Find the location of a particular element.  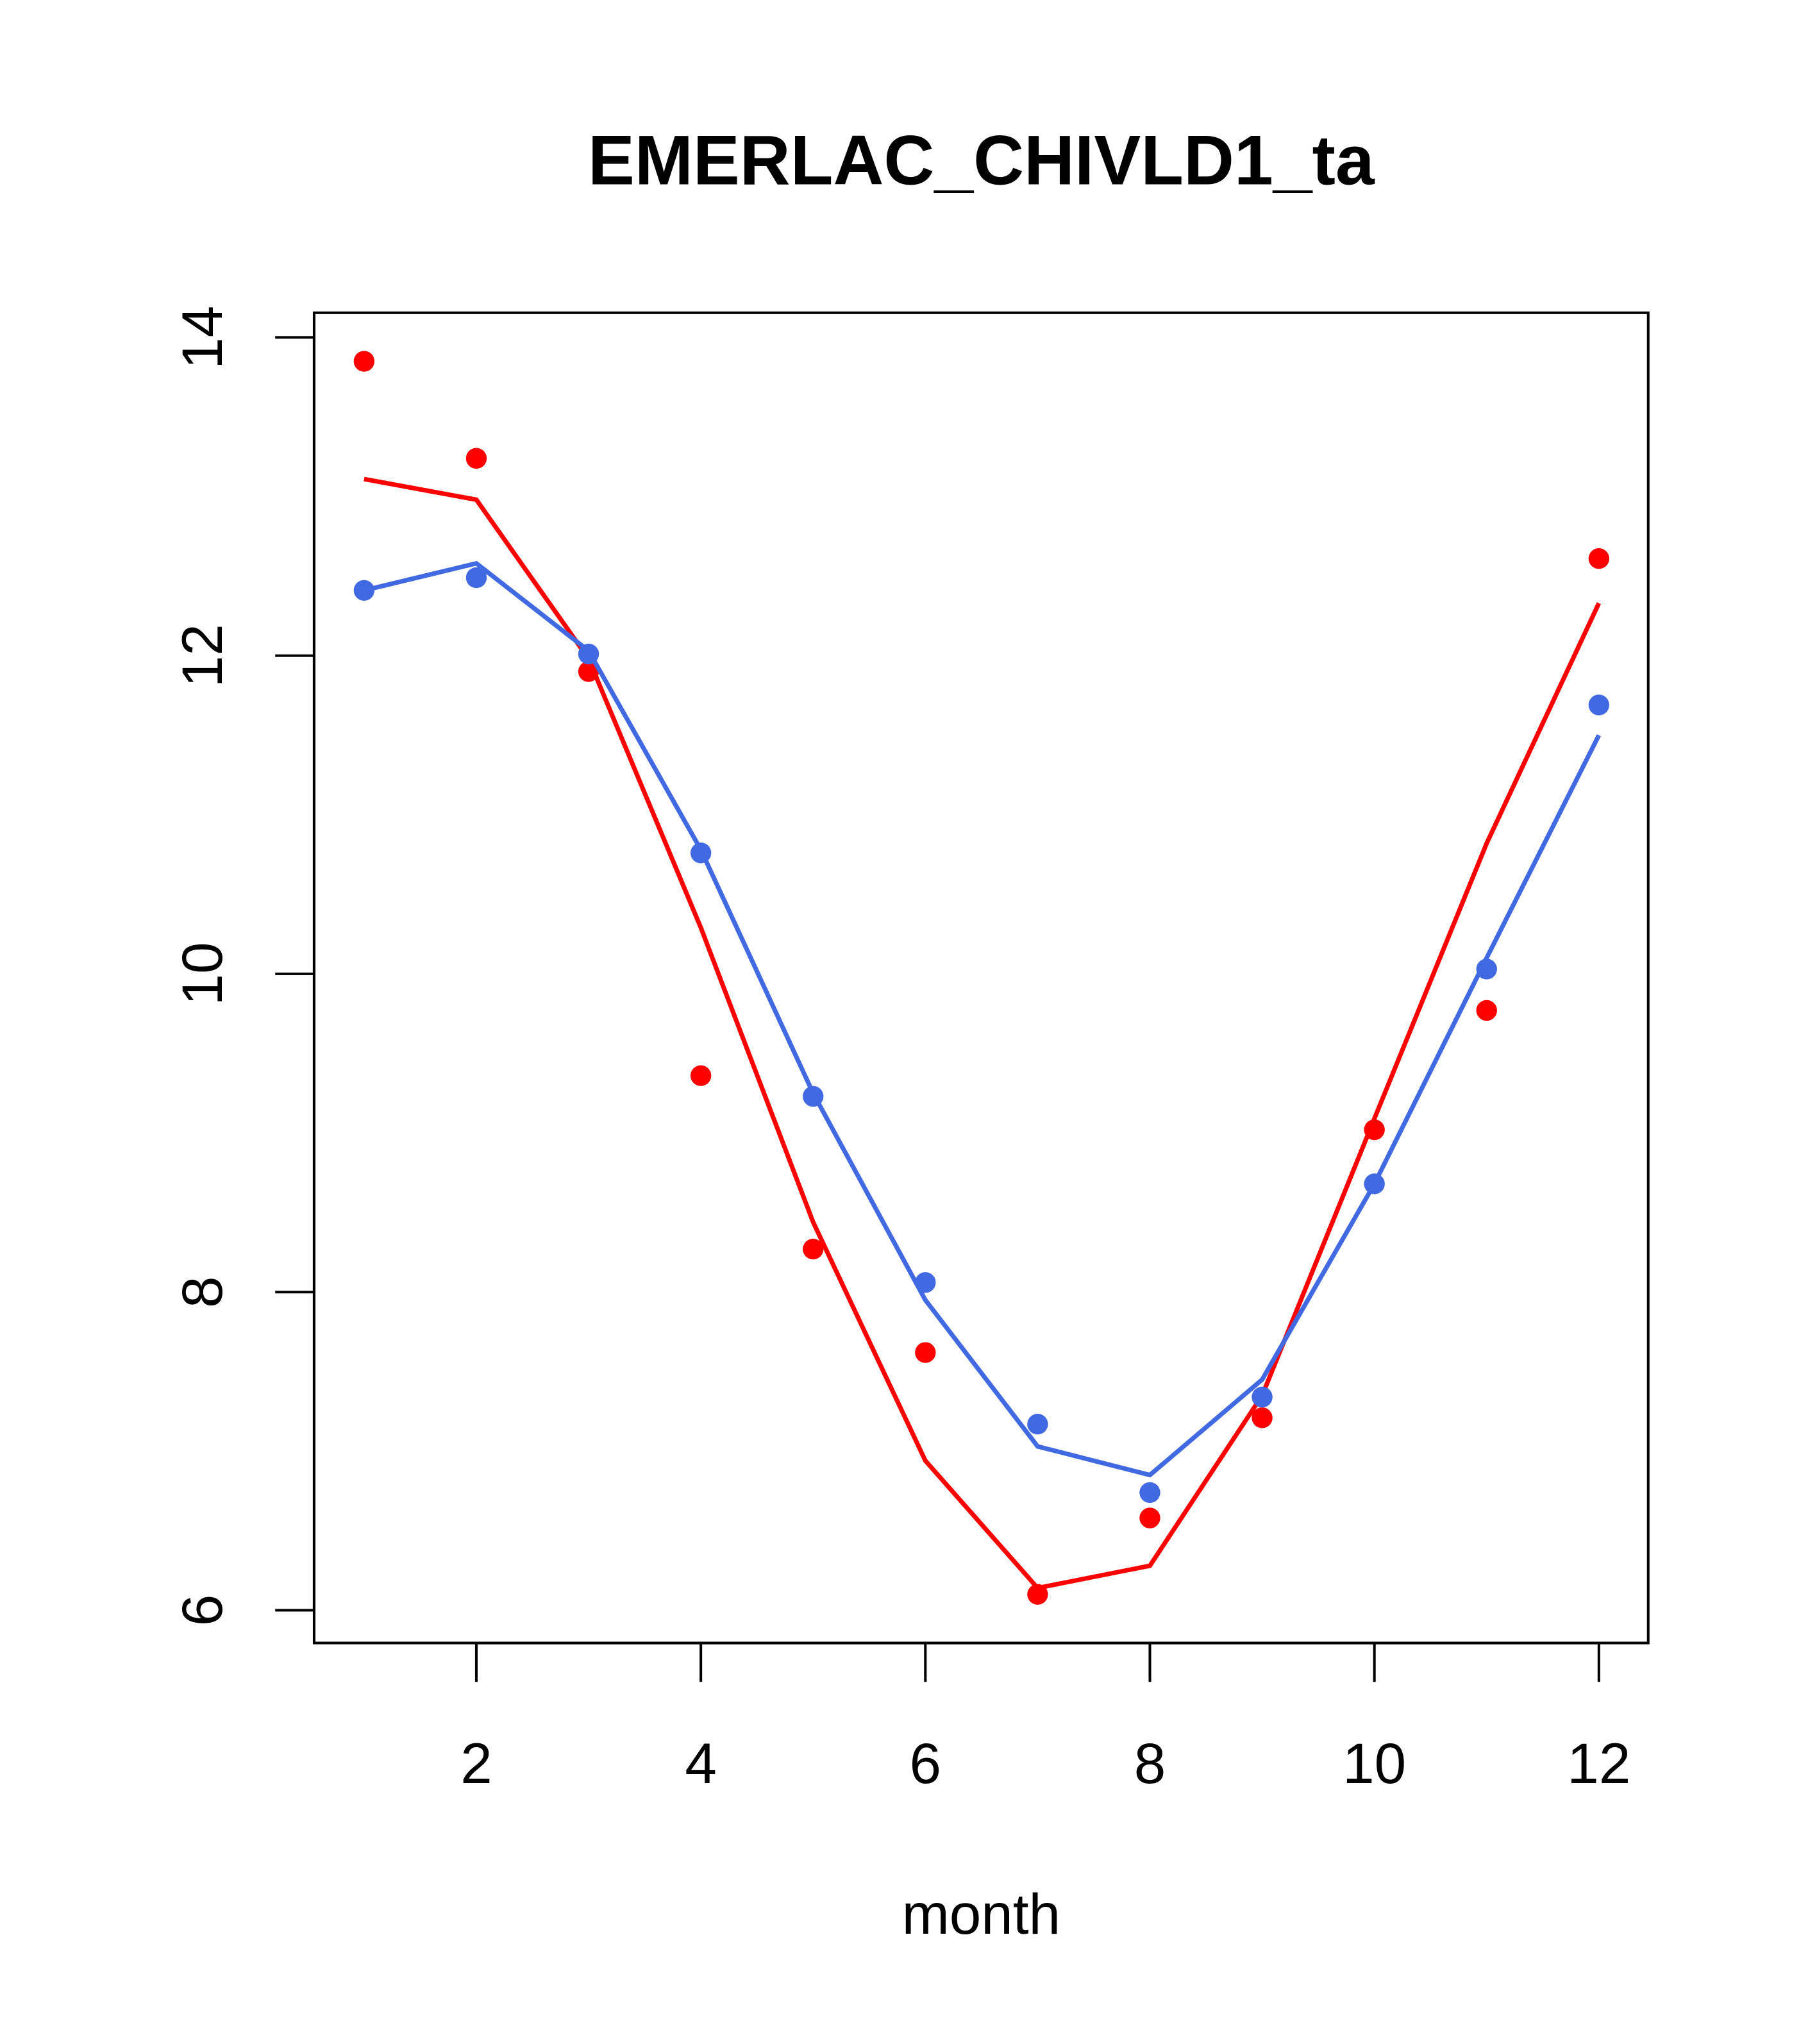

y-tick-label: 12 is located at coordinates (202, 655).